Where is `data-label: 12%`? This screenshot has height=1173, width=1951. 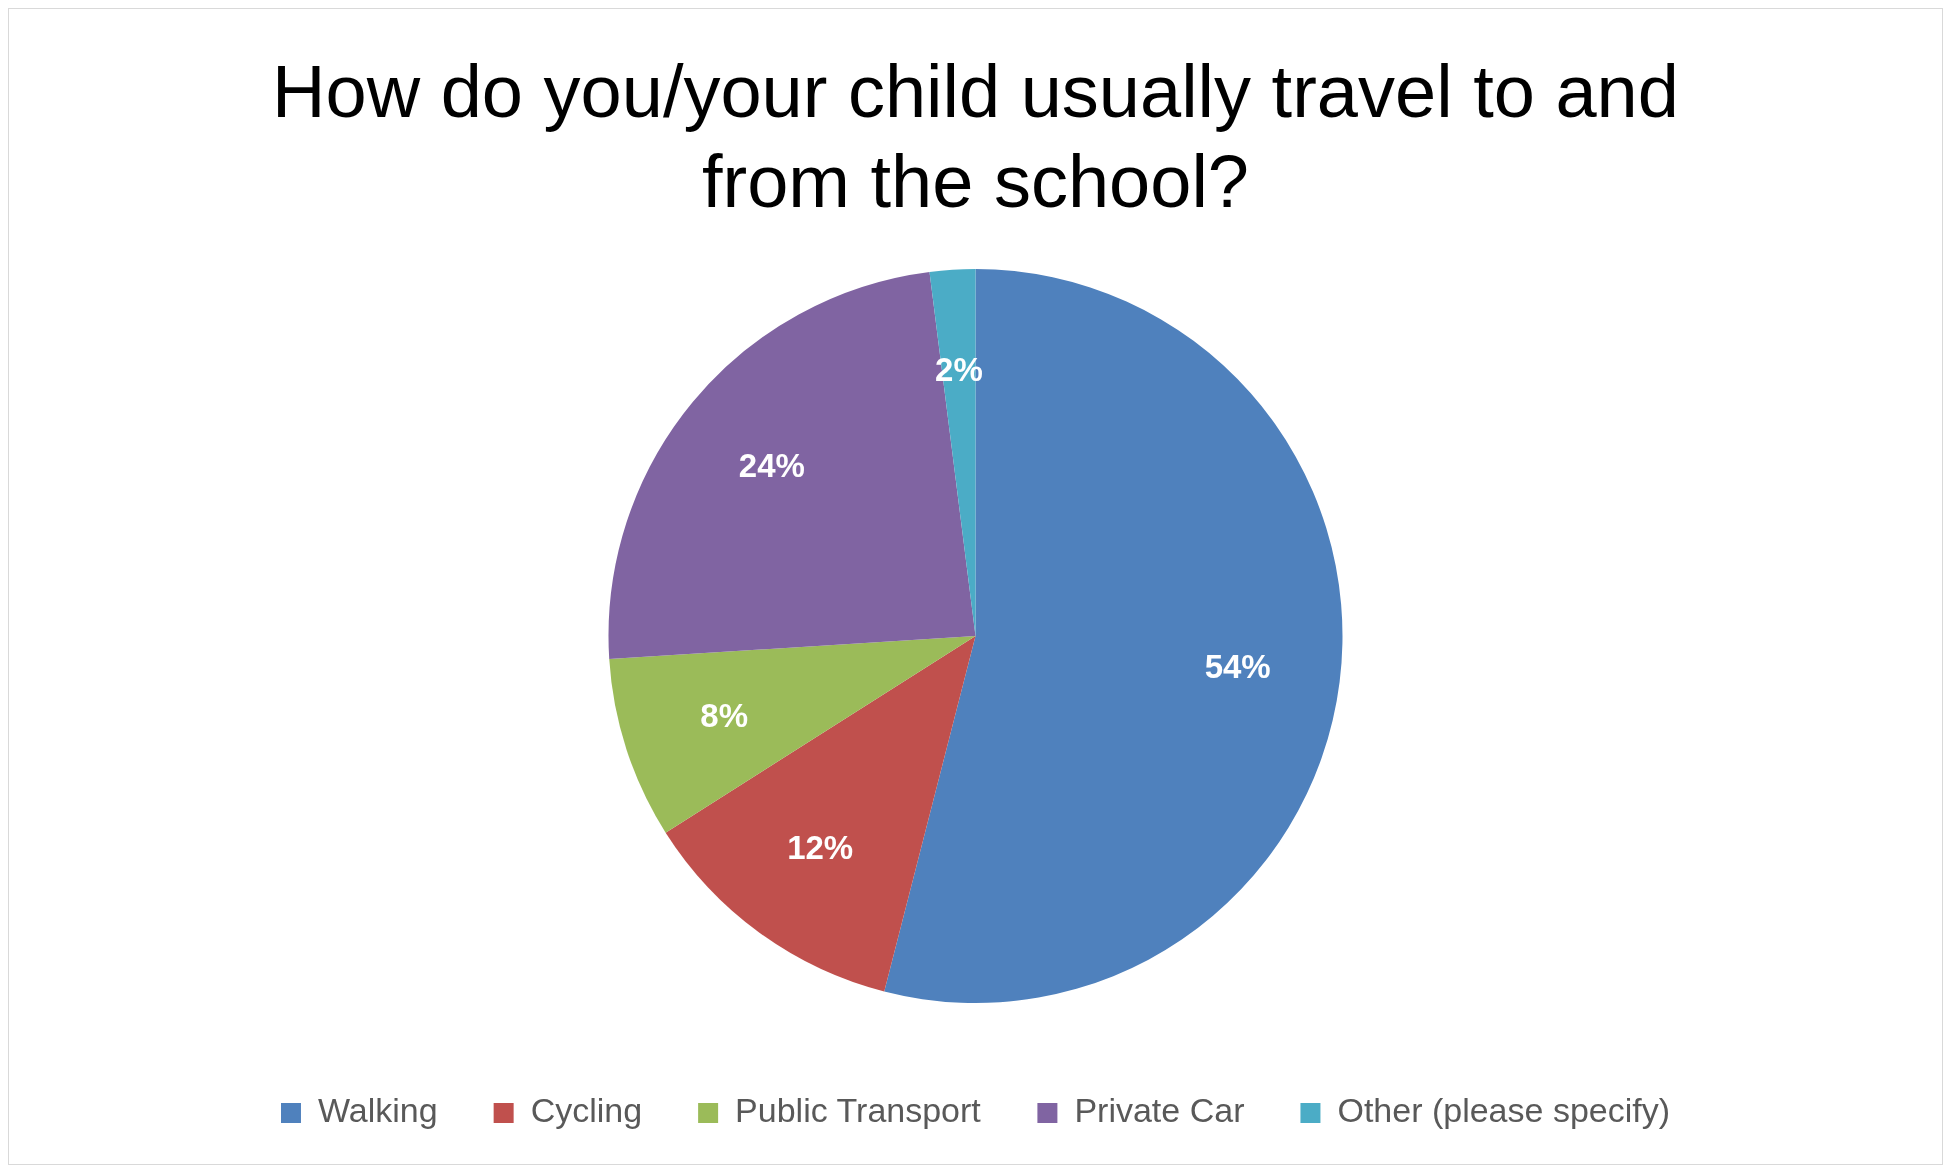
data-label: 12% is located at coordinates (820, 847).